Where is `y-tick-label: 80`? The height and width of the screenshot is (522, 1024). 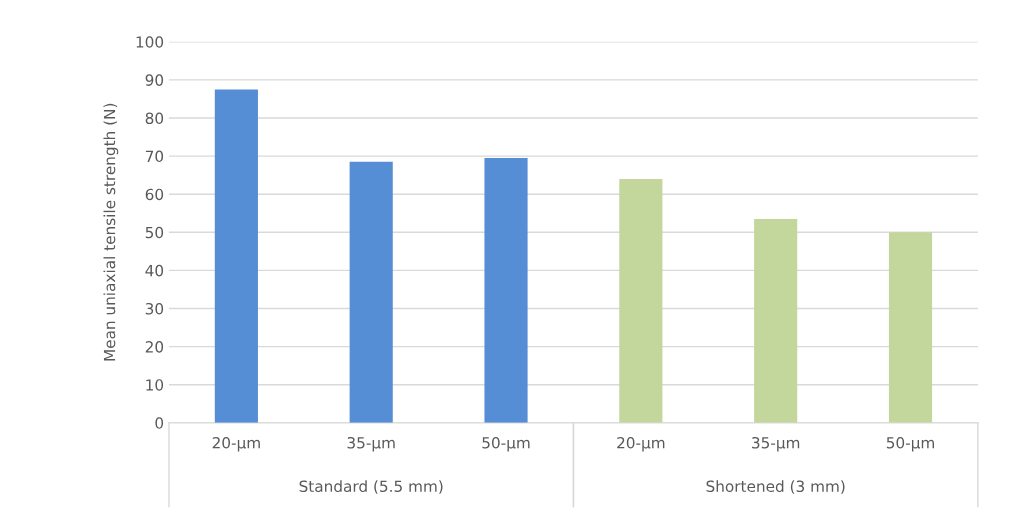
y-tick-label: 80 is located at coordinates (154, 118).